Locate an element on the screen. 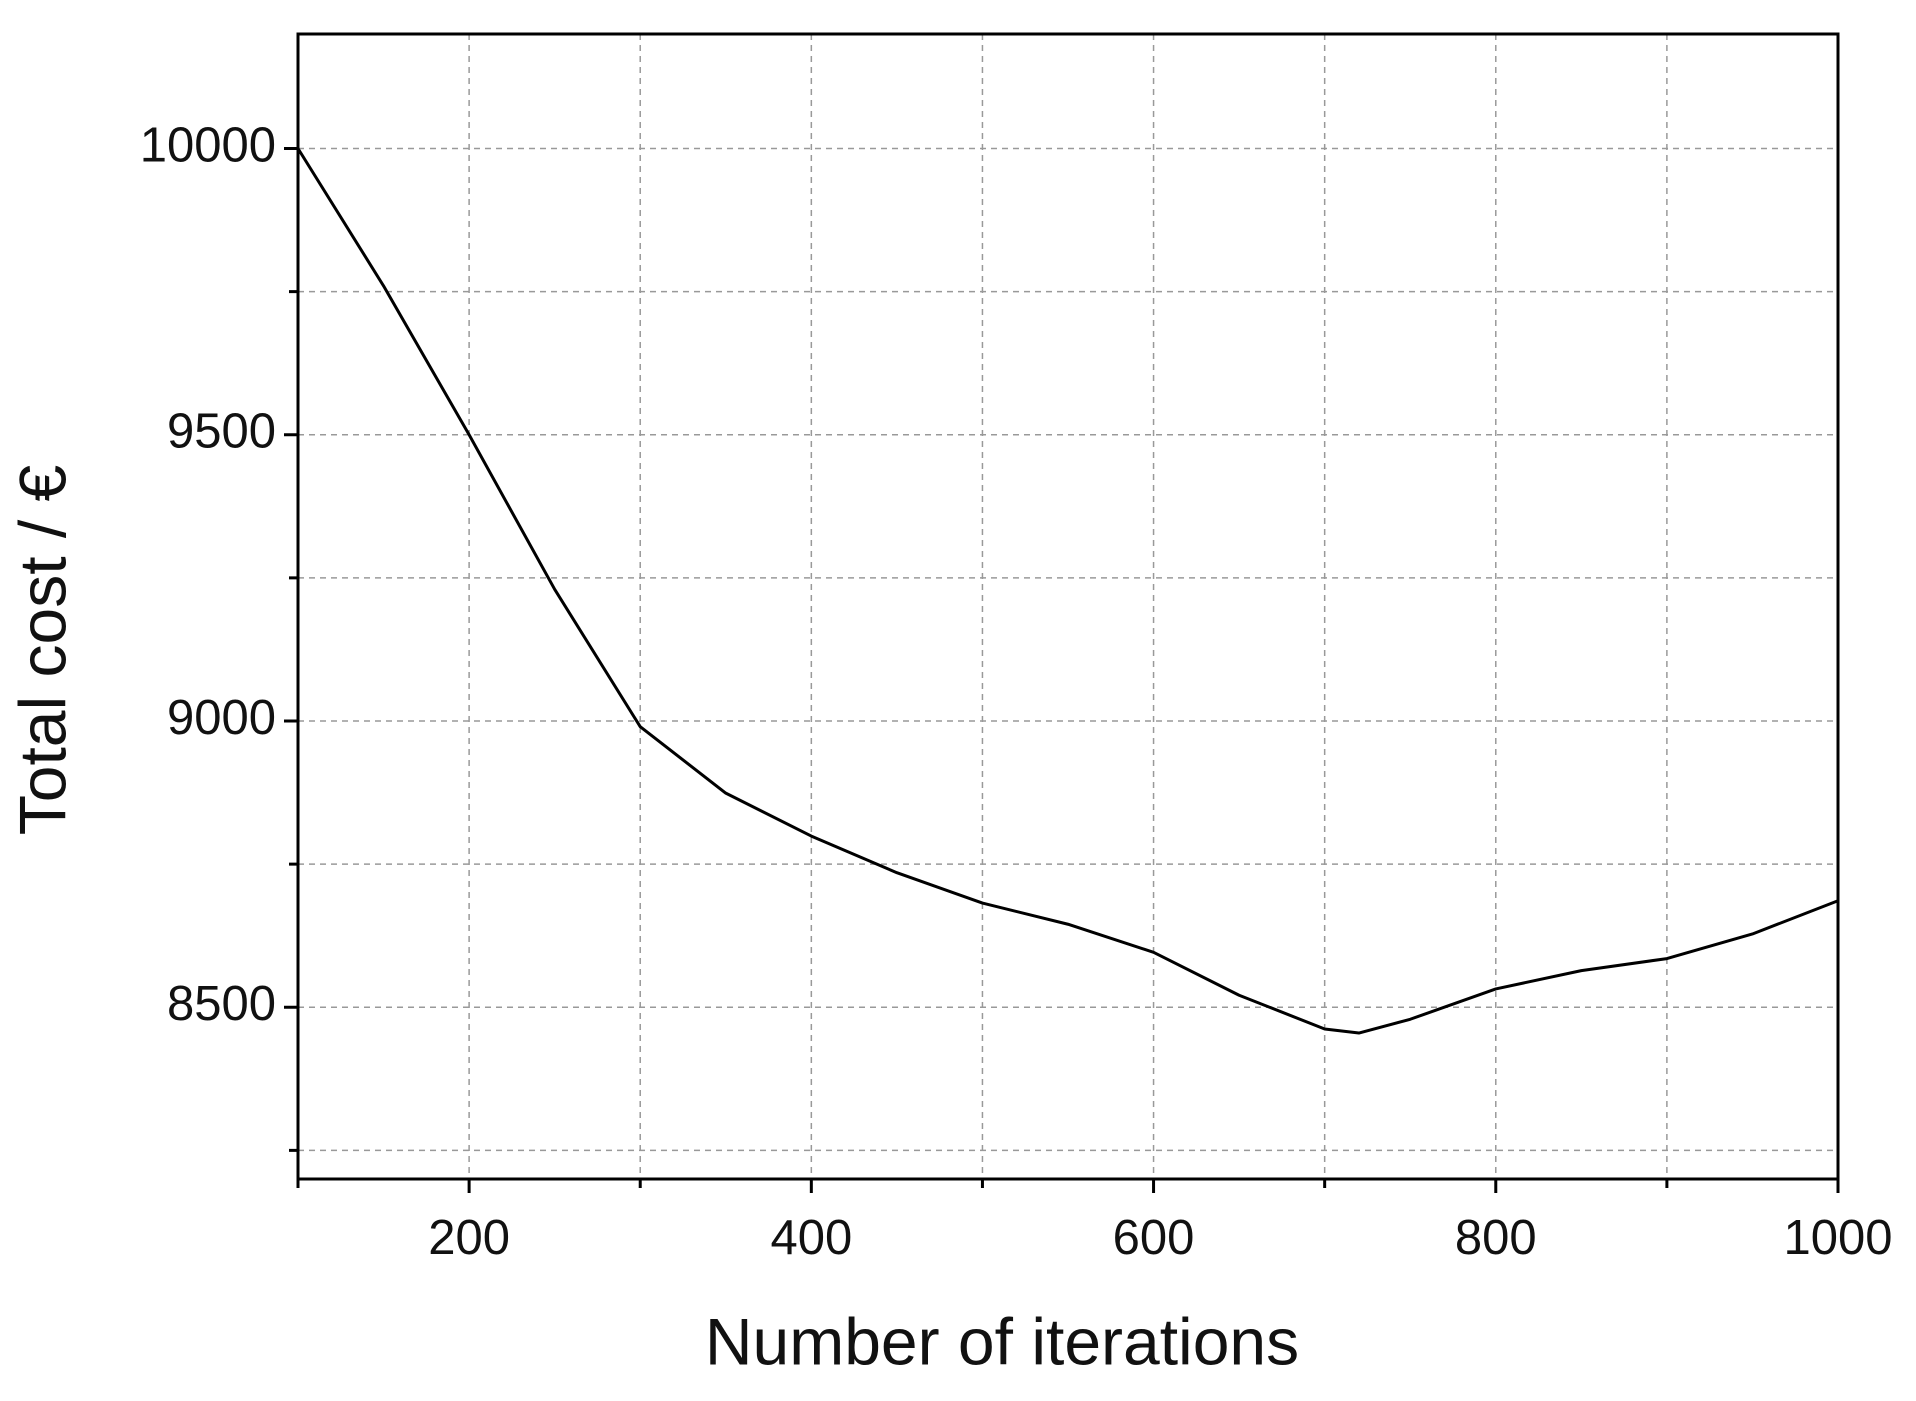 The height and width of the screenshot is (1401, 1916). y-tick-label: 9000 is located at coordinates (221, 718).